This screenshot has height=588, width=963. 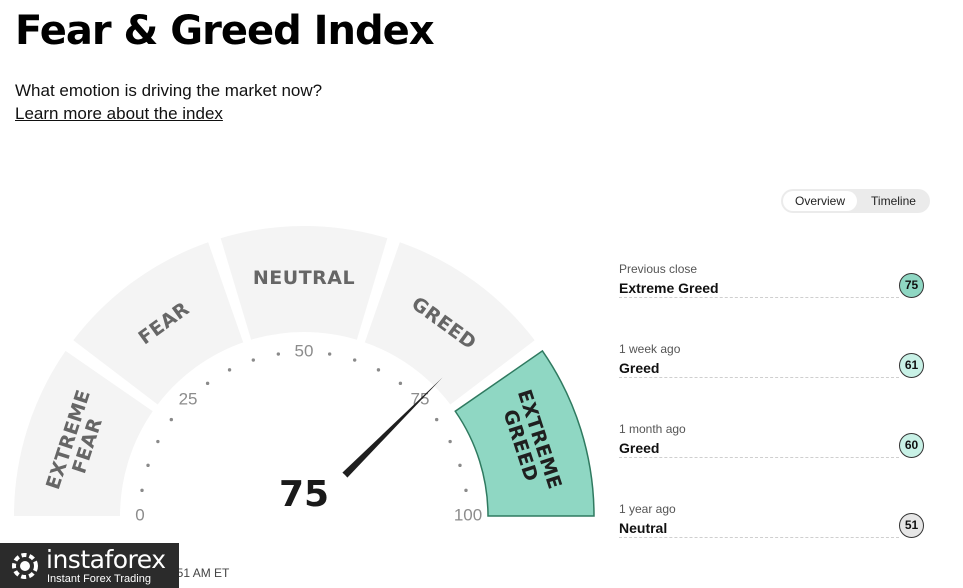 What do you see at coordinates (820, 201) in the screenshot?
I see `overview-tab: Overview` at bounding box center [820, 201].